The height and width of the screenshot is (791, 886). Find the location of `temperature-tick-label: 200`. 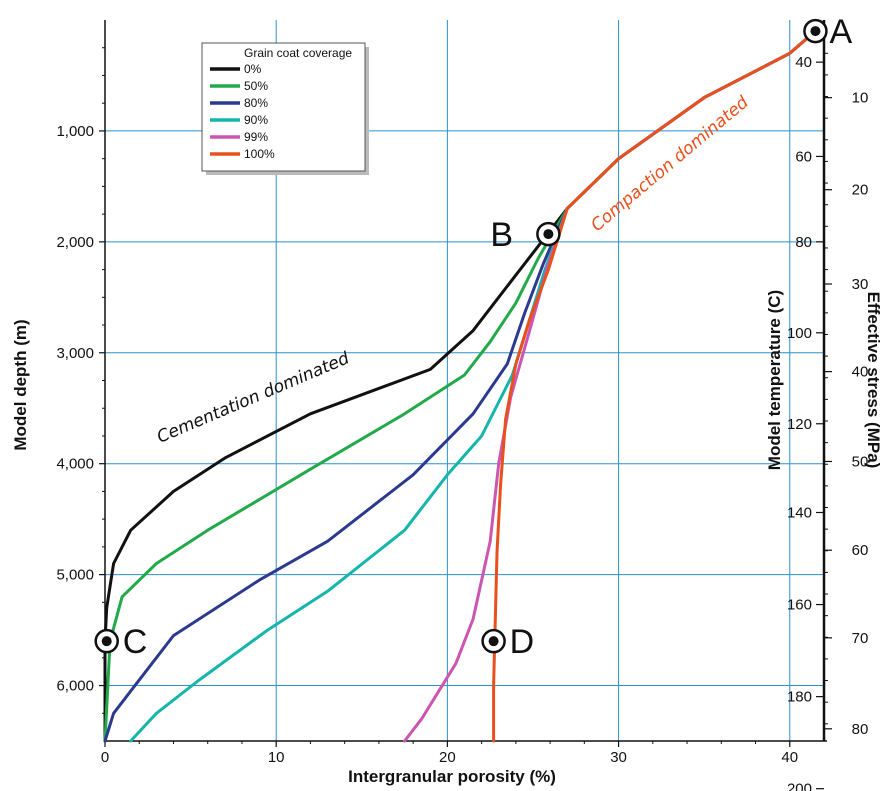

temperature-tick-label: 200 is located at coordinates (799, 786).